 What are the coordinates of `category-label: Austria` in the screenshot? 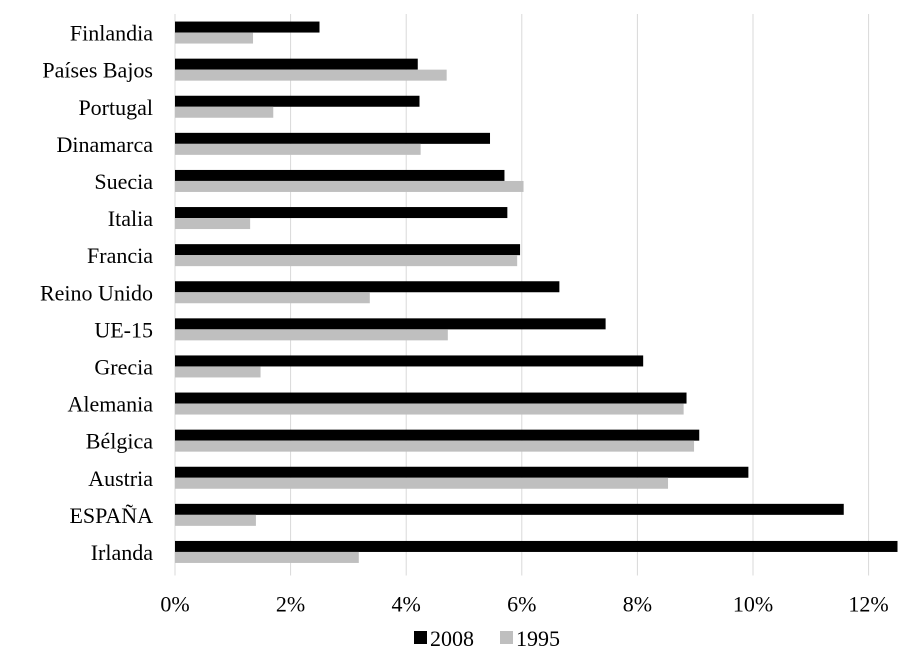 It's located at (120, 478).